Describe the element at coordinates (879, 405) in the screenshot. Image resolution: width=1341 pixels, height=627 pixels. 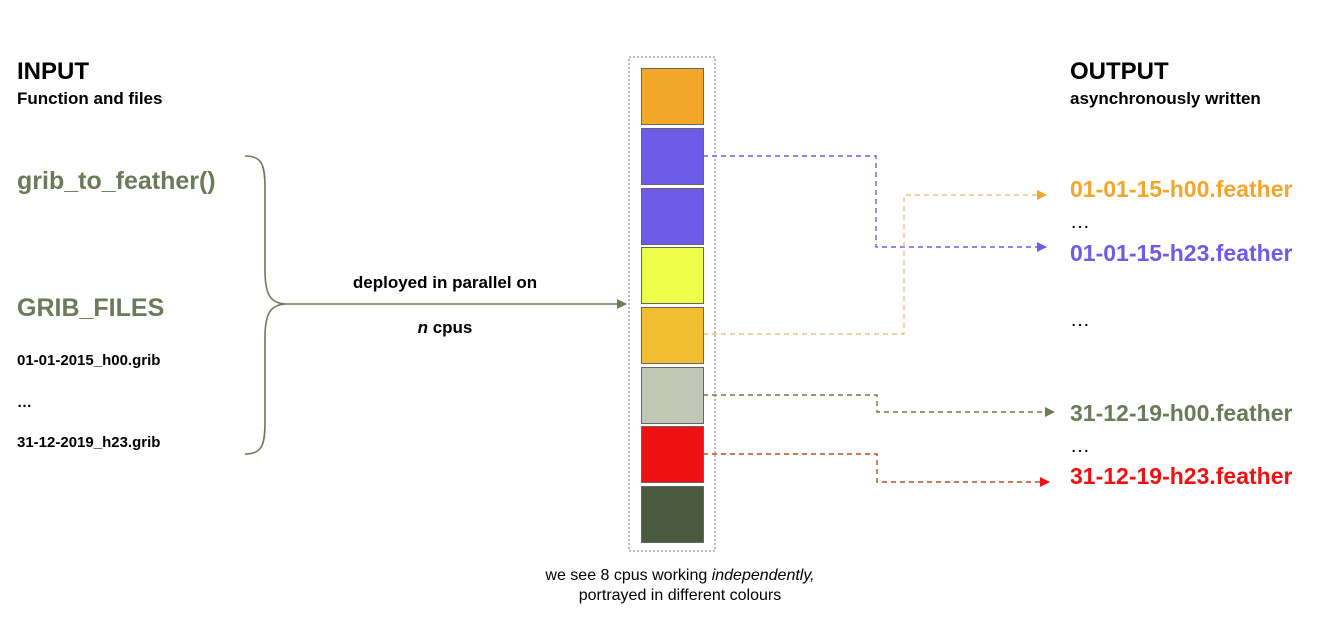
I see `connector-olive` at that location.